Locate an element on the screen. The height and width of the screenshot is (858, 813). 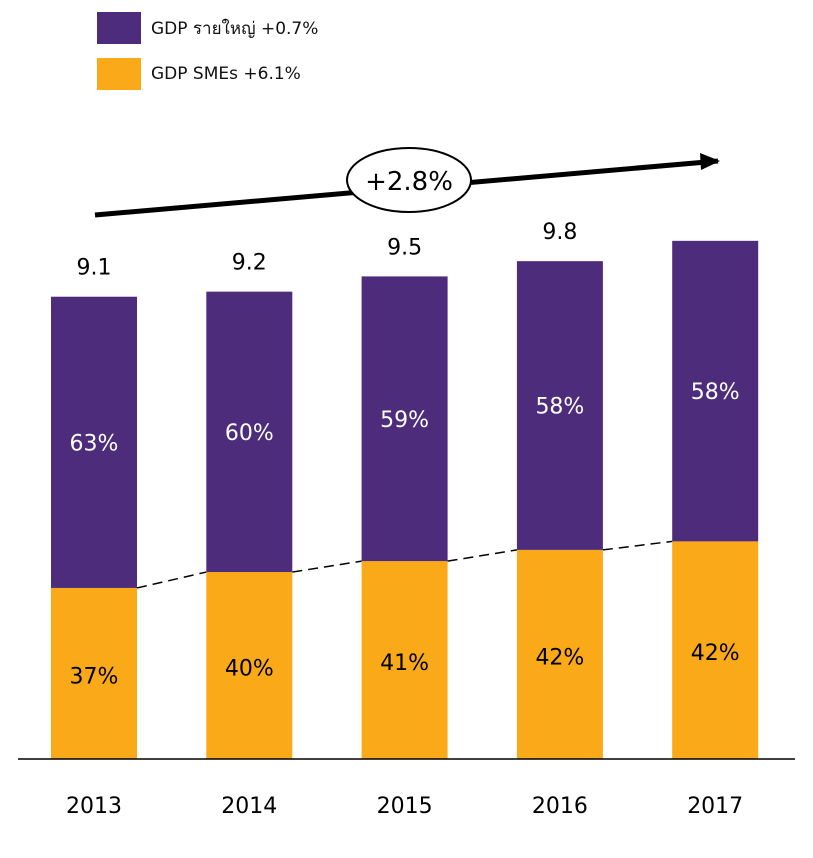
x-tick-2015: 2015 is located at coordinates (405, 806).